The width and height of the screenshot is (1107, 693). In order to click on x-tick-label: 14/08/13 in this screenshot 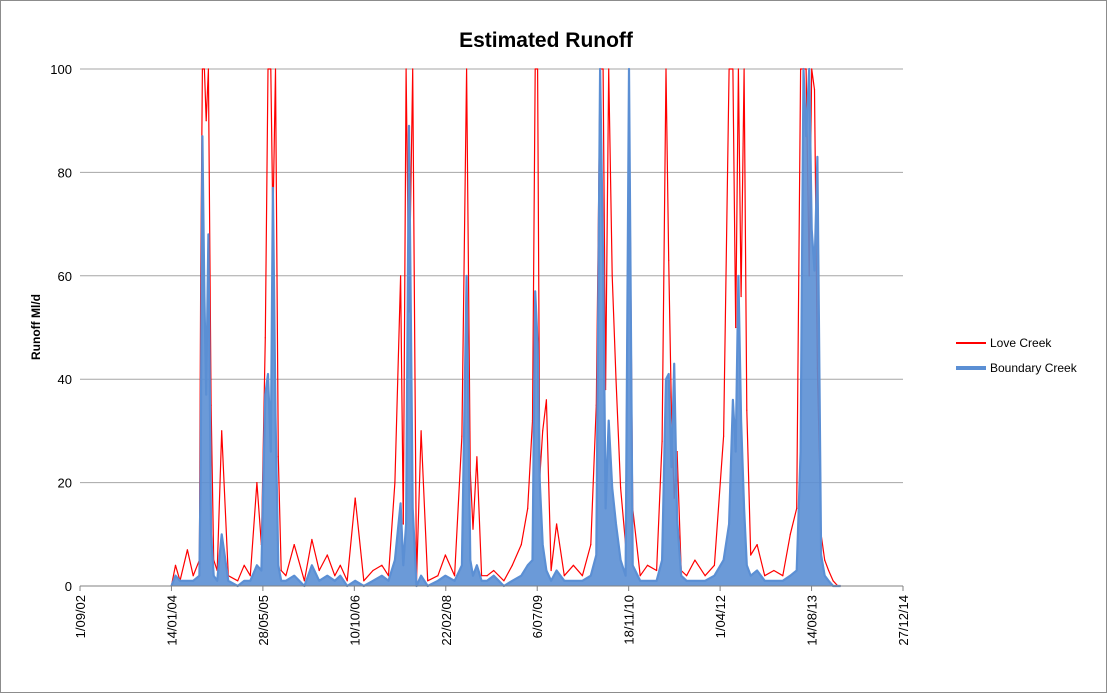, I will do `click(812, 620)`.